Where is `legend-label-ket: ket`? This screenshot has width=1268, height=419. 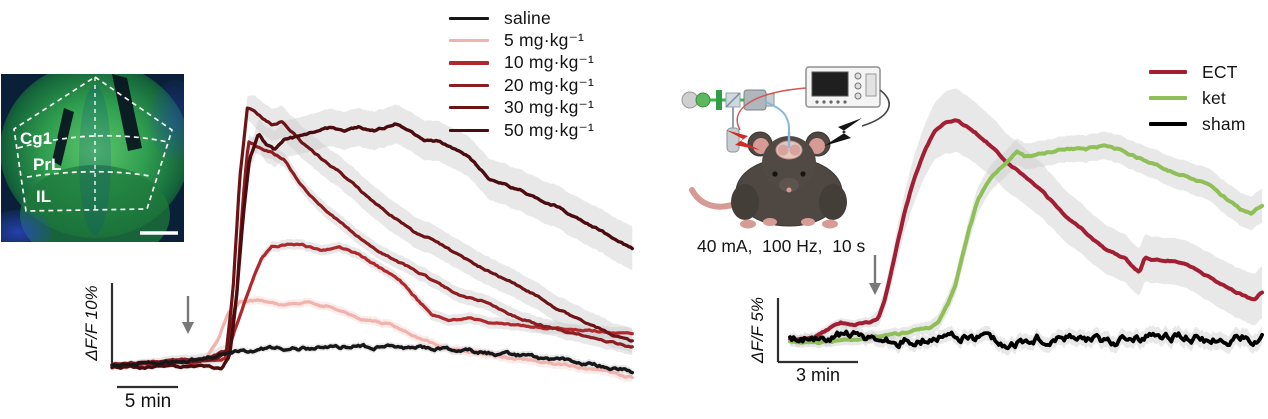 legend-label-ket: ket is located at coordinates (1214, 97).